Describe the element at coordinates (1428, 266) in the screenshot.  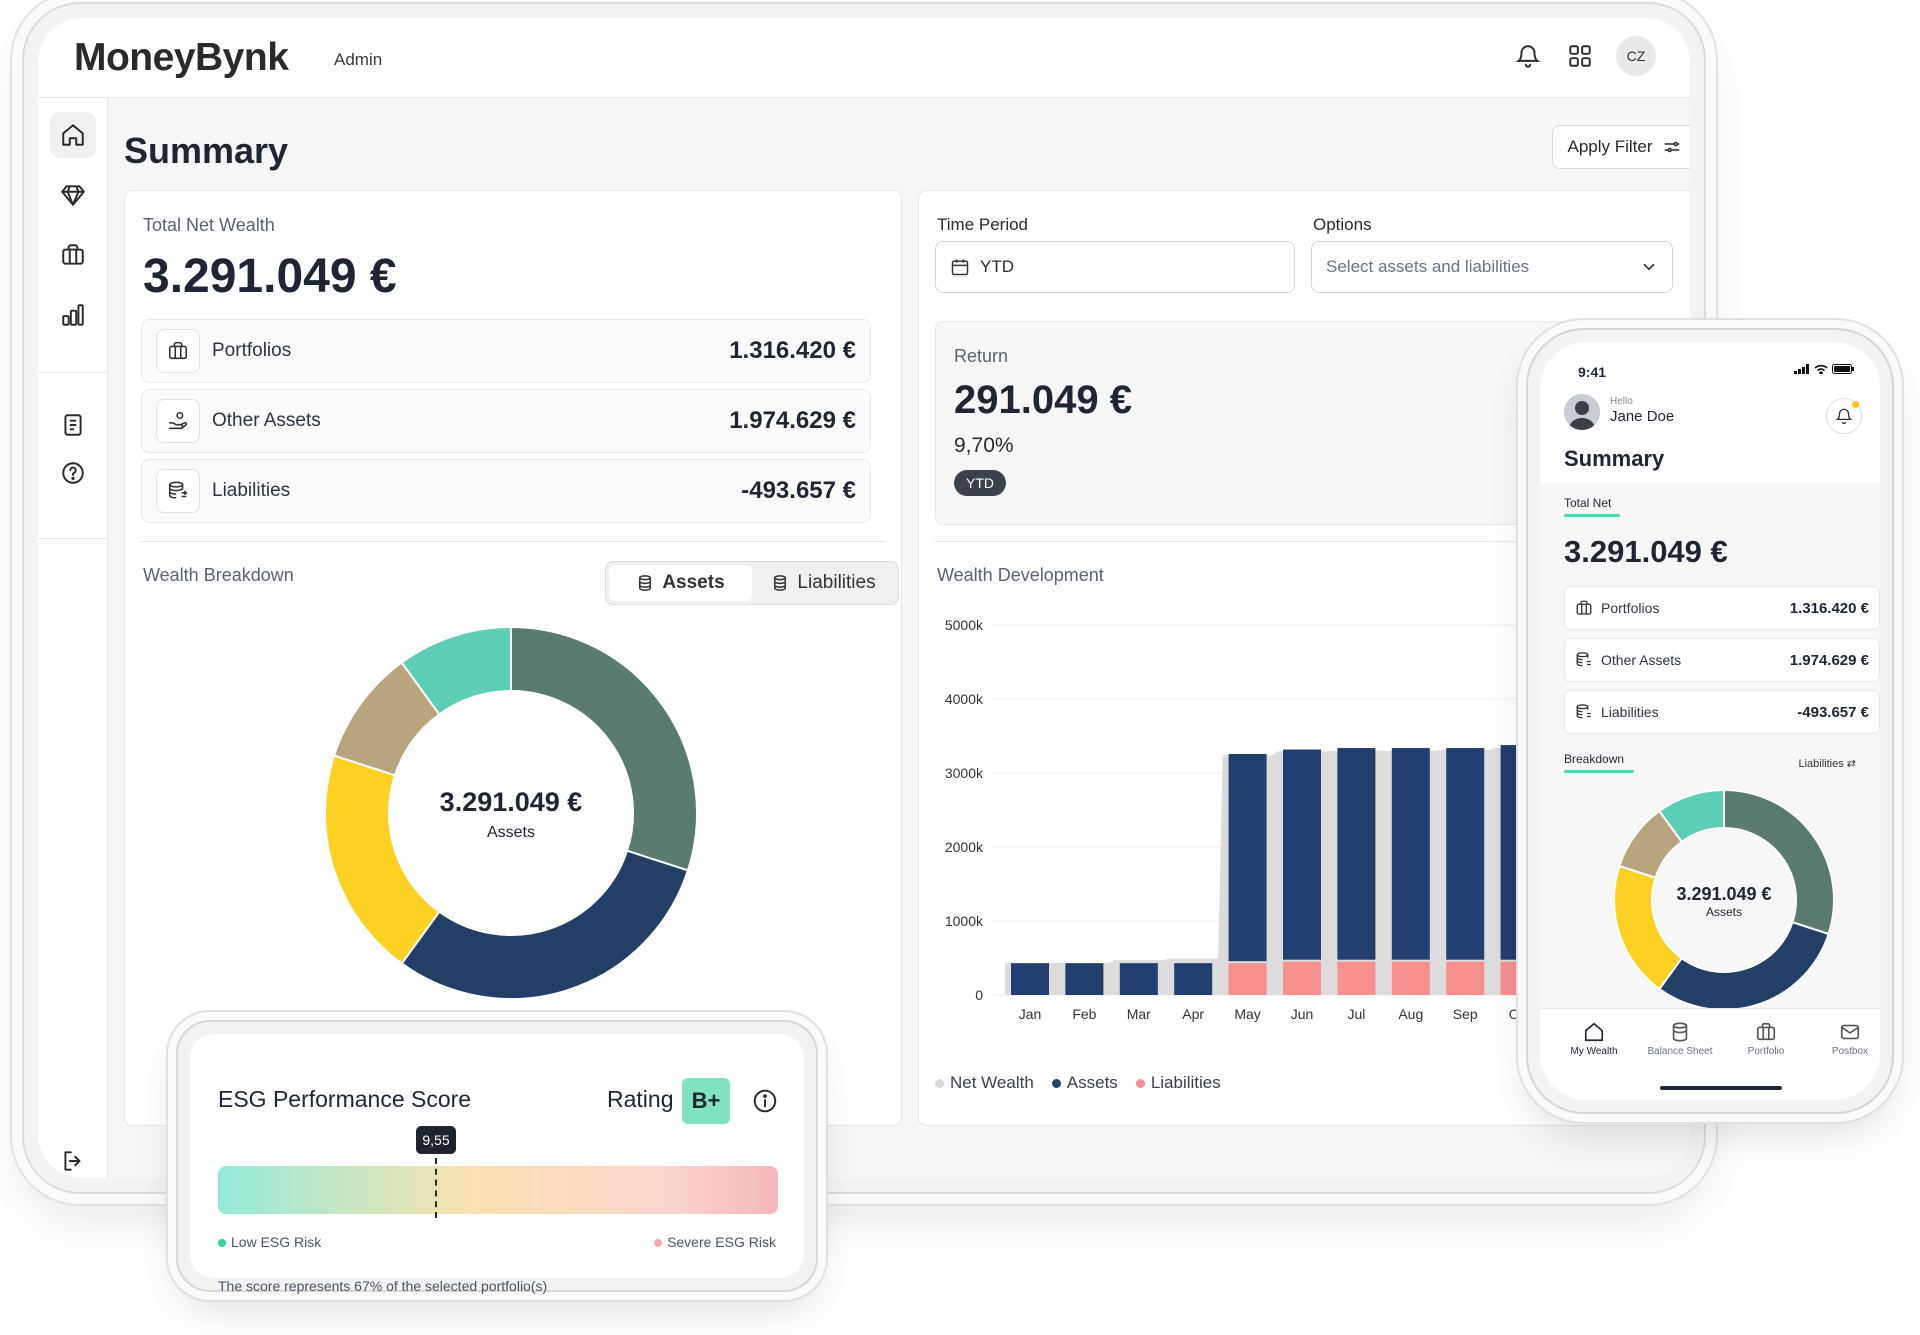
I see `options-placeholder: Select assets and liabilities` at that location.